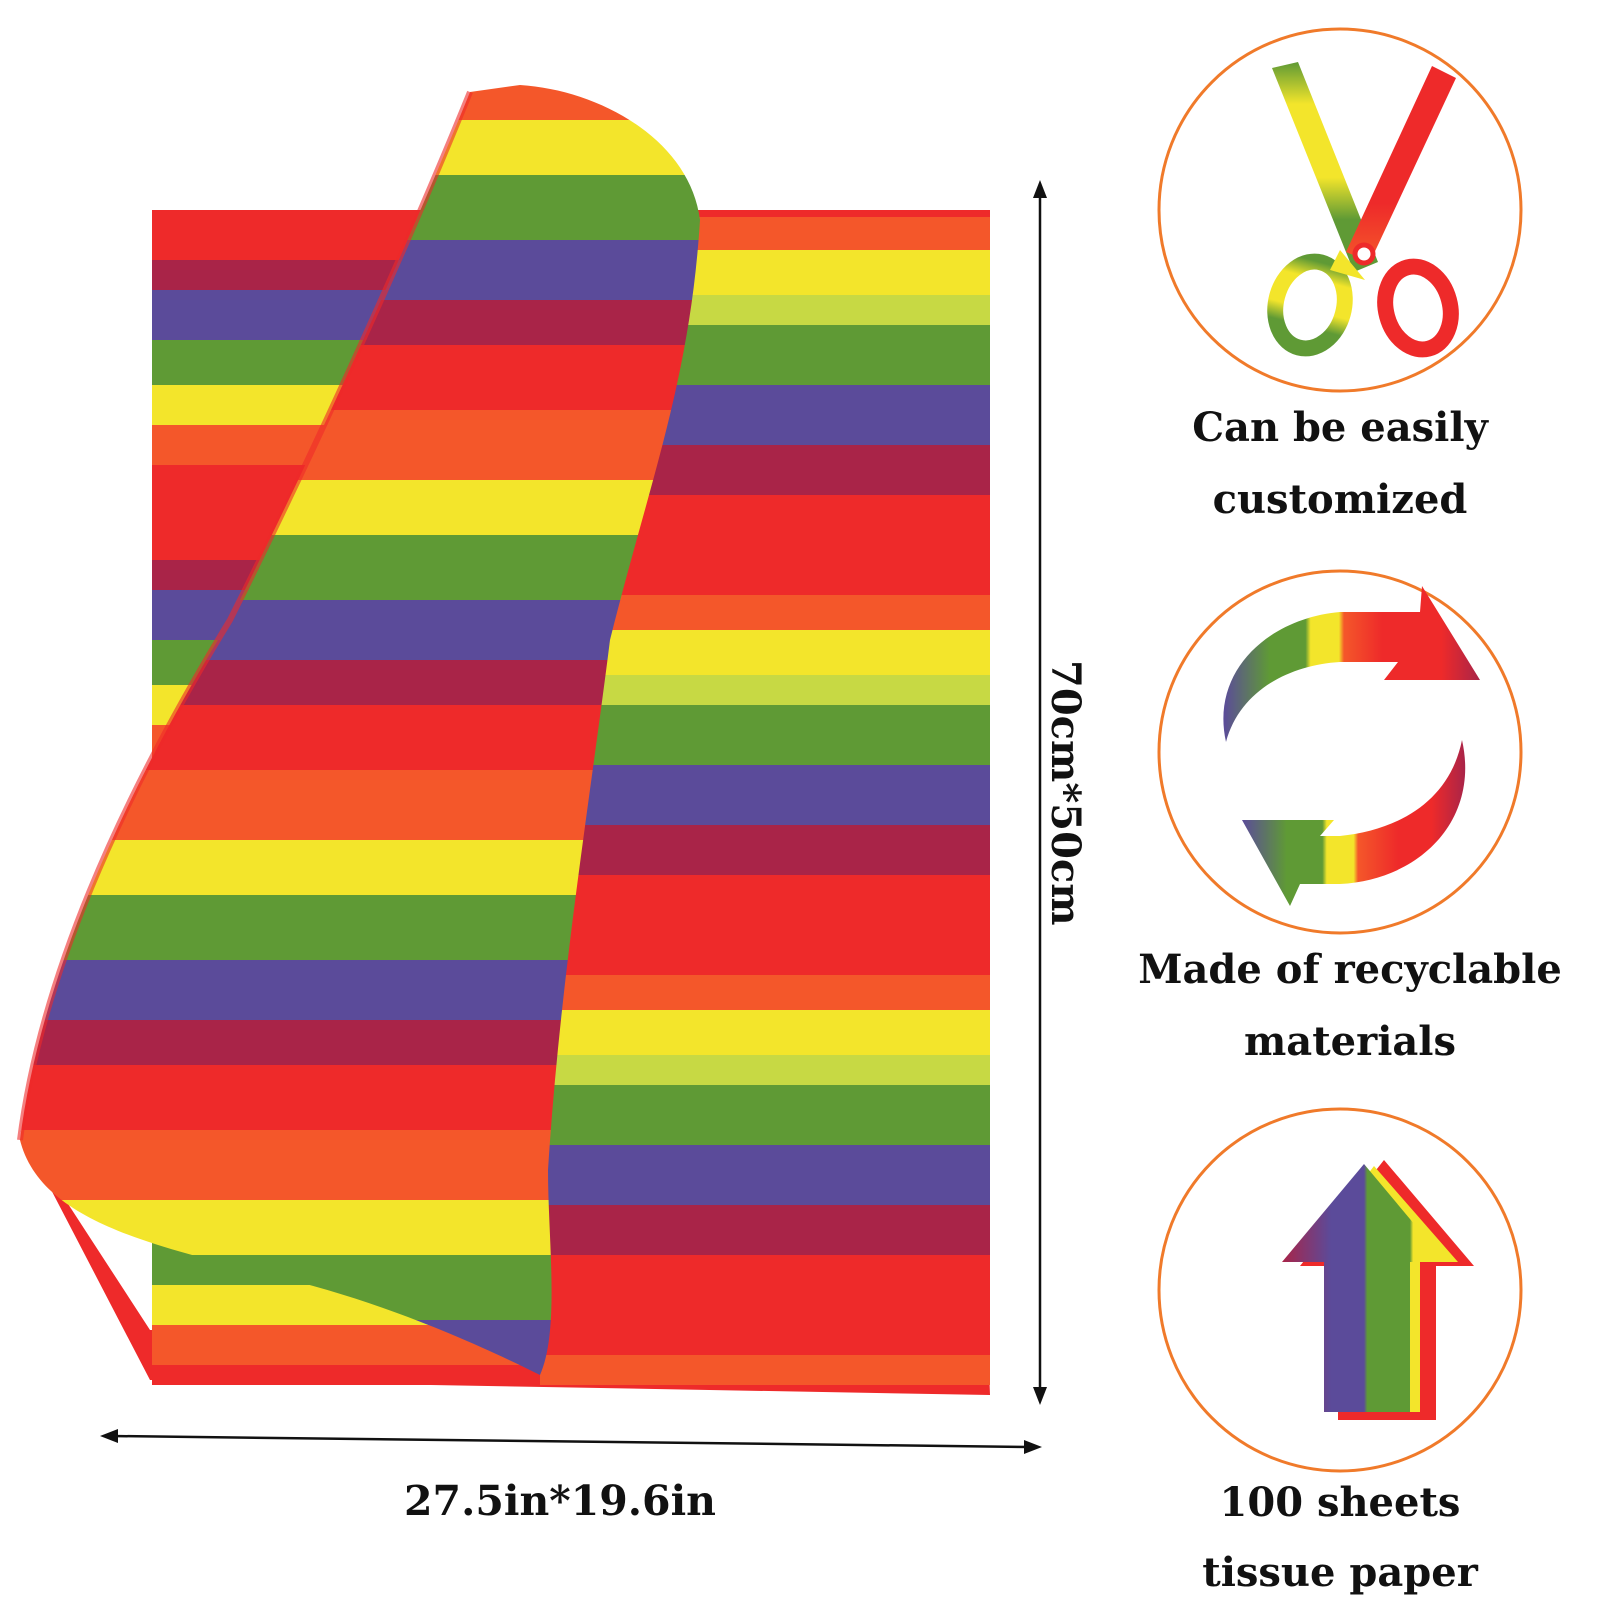 The height and width of the screenshot is (1608, 1600). Describe the element at coordinates (1340, 427) in the screenshot. I see `feature-line: Can be easily` at that location.